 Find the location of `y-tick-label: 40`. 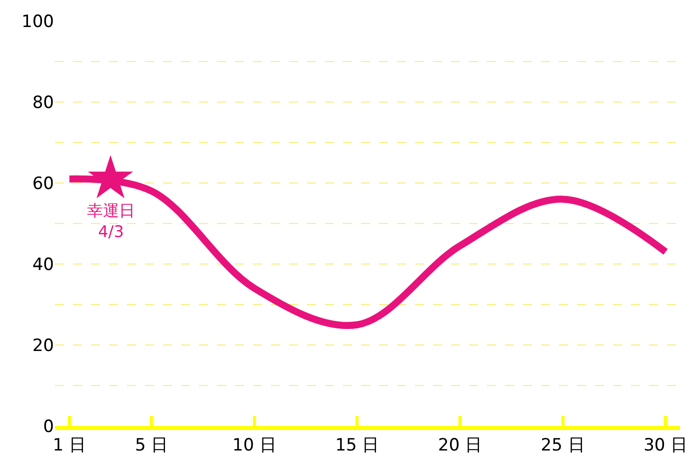

y-tick-label: 40 is located at coordinates (43, 264).